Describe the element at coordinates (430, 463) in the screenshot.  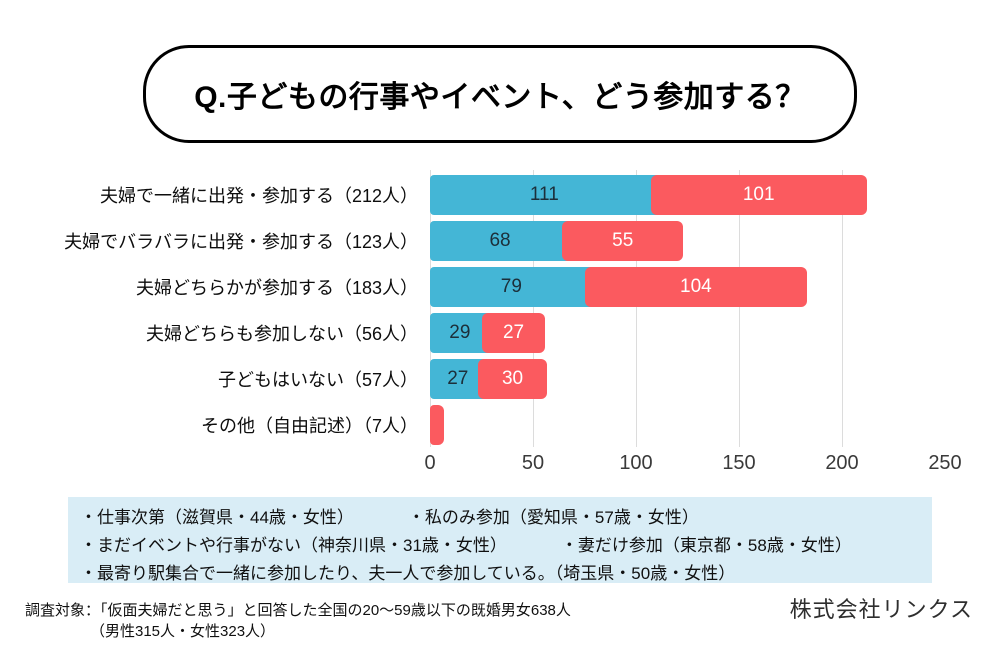
I see `x-axis-tick-label: 0` at that location.